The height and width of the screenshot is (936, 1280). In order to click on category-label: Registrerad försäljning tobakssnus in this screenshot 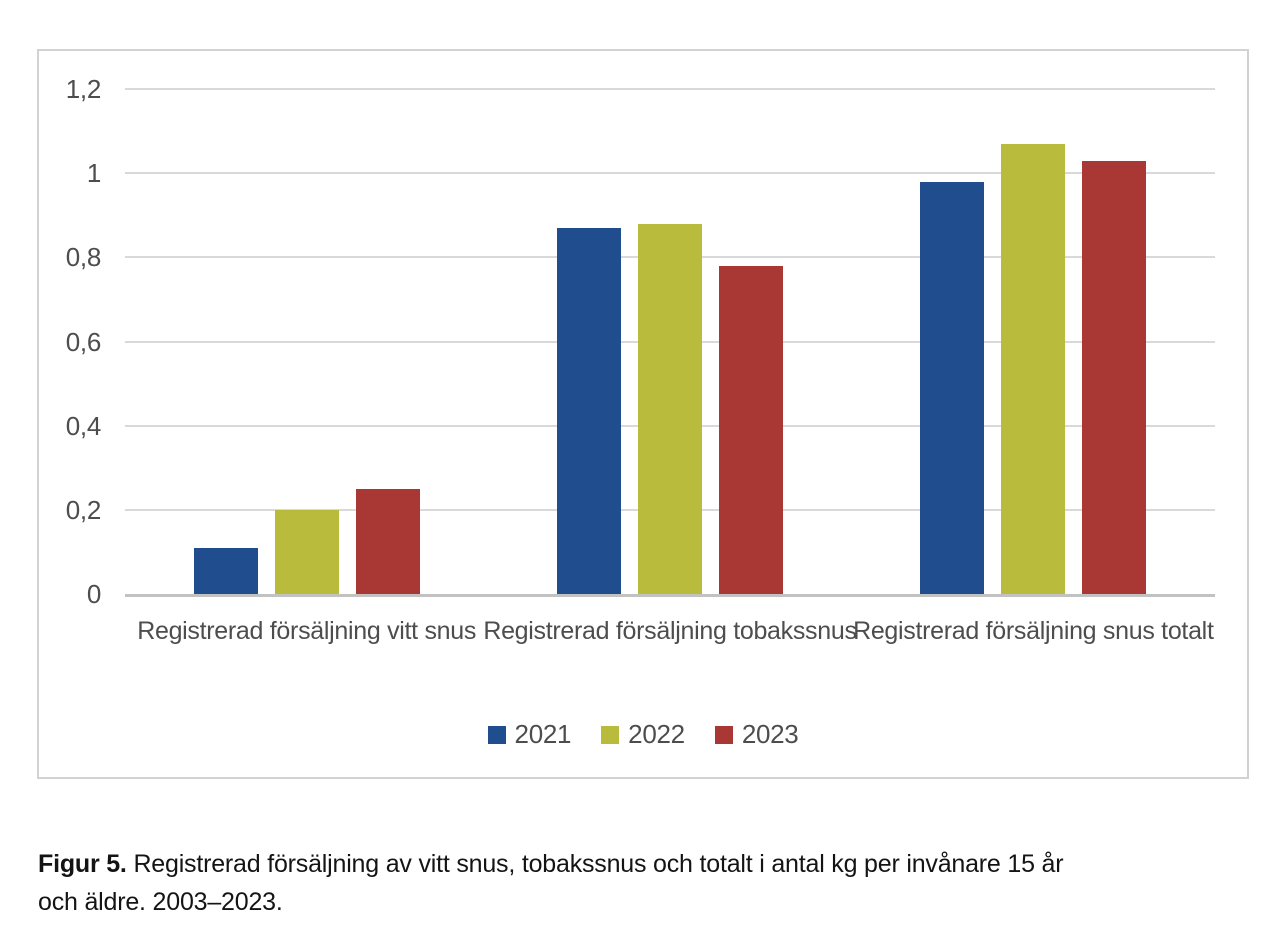, I will do `click(670, 631)`.